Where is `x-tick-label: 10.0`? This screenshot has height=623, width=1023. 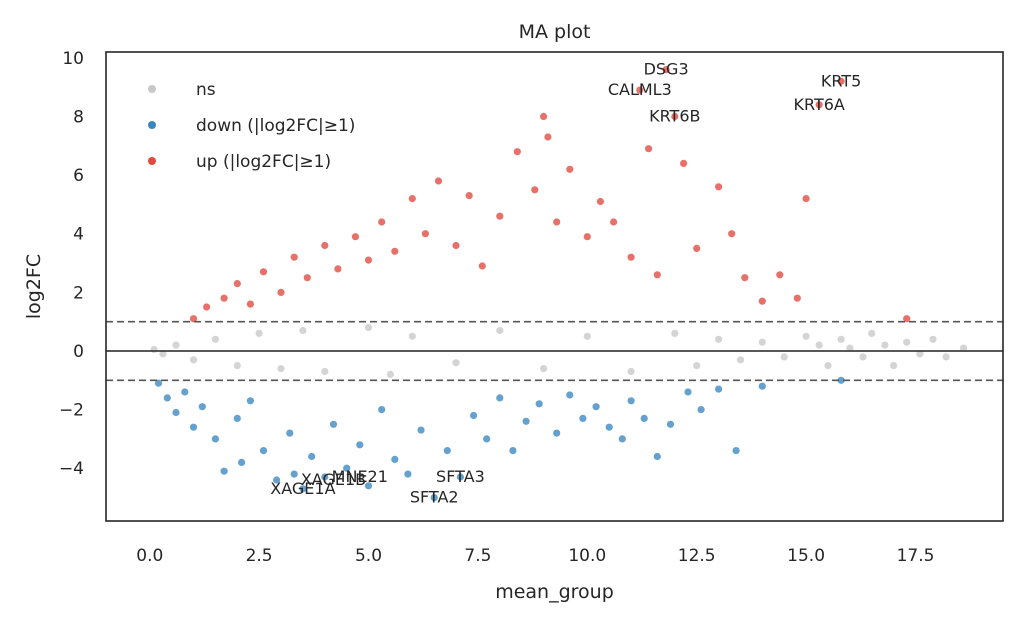 x-tick-label: 10.0 is located at coordinates (587, 556).